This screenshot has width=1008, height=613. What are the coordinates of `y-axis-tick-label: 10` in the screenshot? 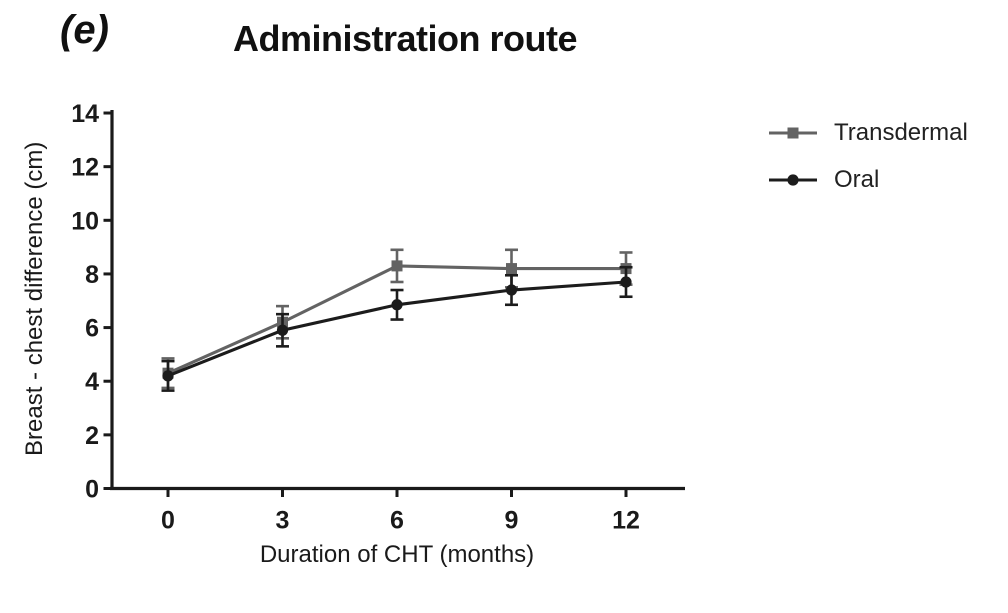 It's located at (85, 221).